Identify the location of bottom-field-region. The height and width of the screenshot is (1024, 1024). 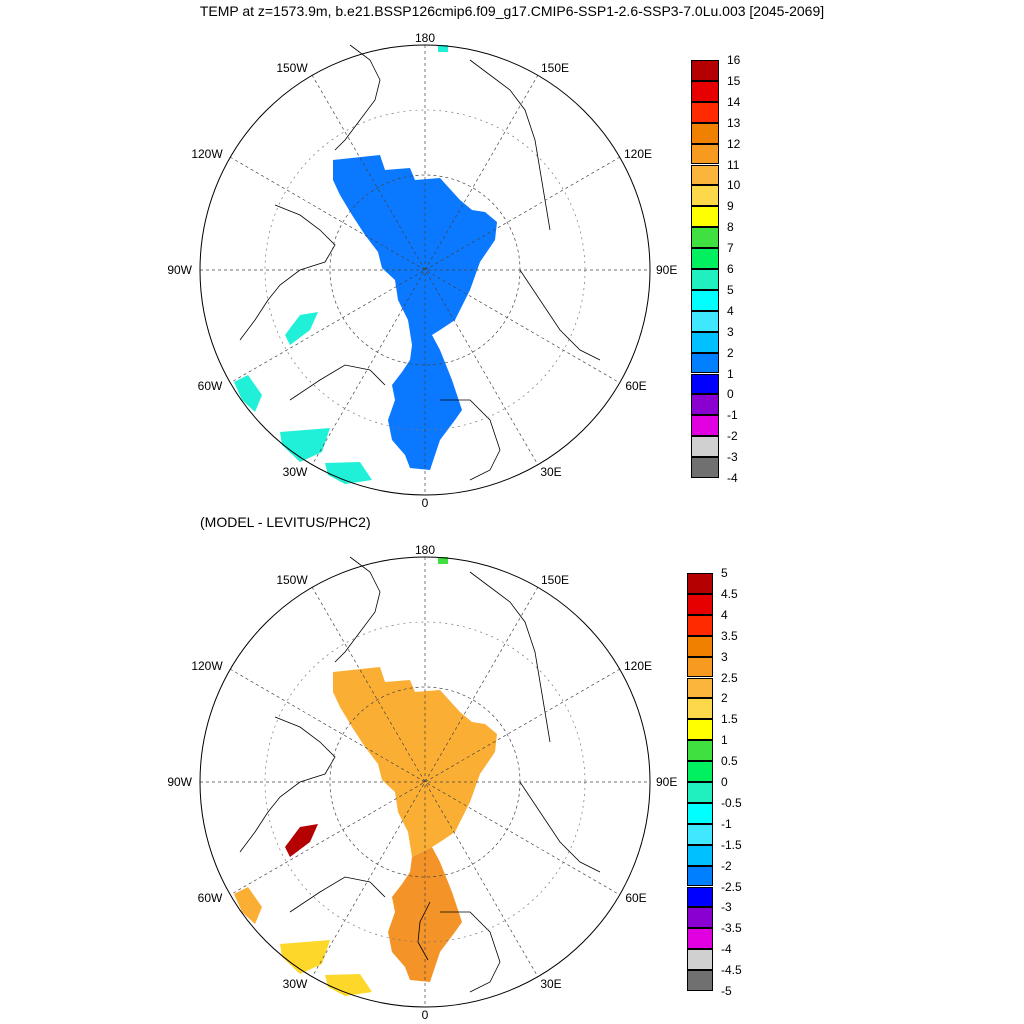
(365, 776).